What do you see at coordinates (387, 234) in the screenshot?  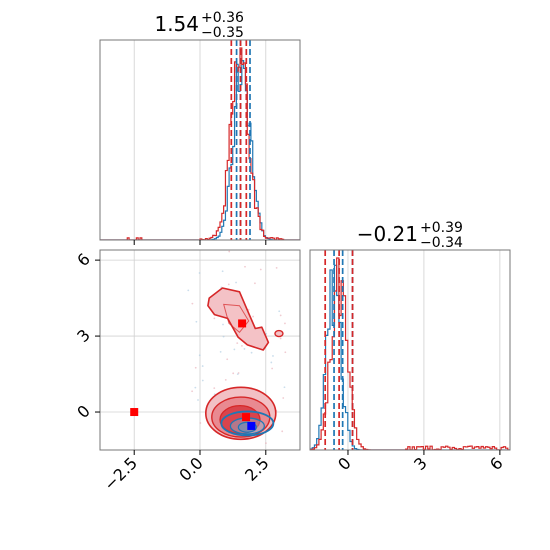 I see `title-x1-value: −0.21` at bounding box center [387, 234].